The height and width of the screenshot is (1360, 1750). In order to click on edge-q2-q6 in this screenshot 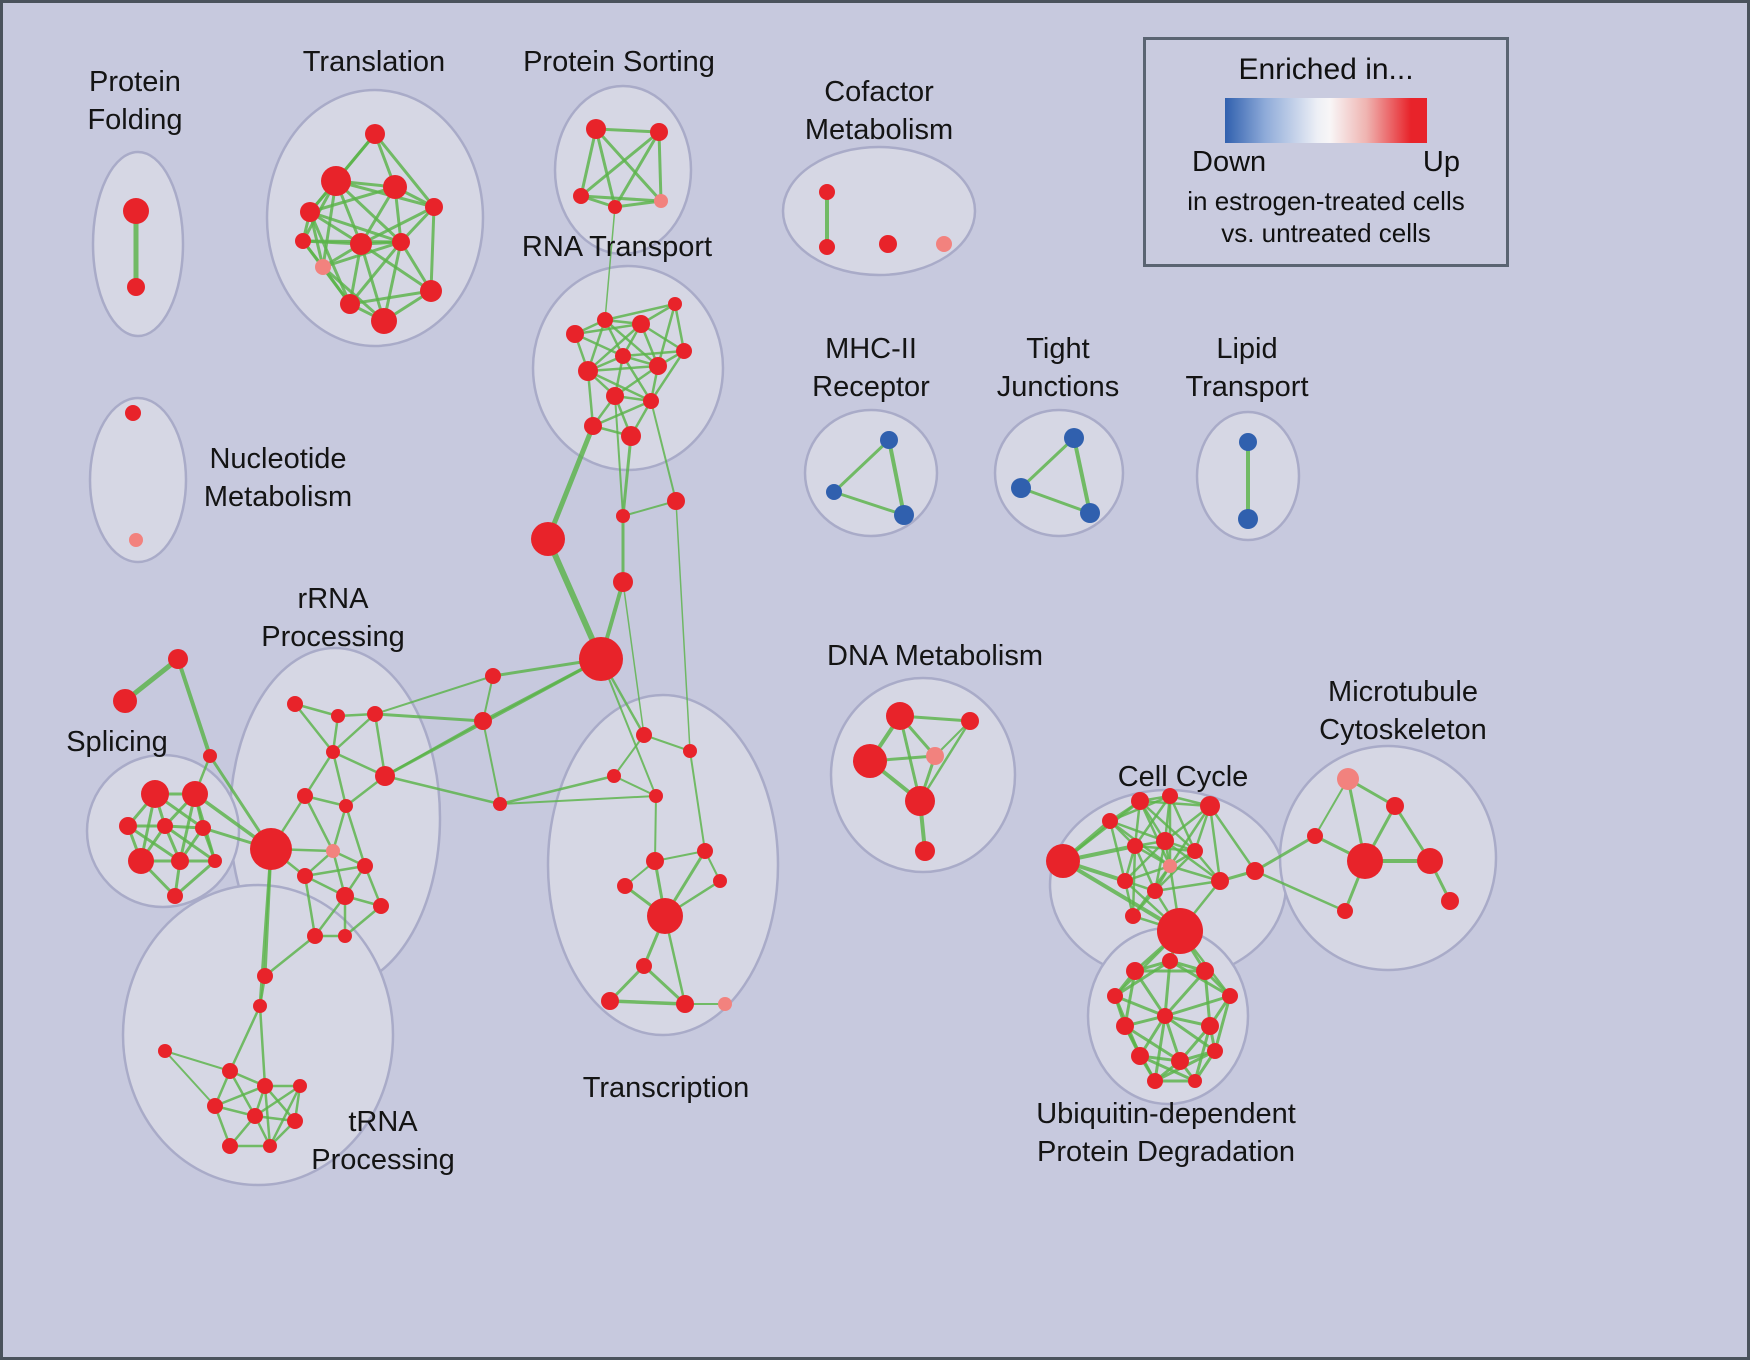, I will do `click(190, 1078)`.